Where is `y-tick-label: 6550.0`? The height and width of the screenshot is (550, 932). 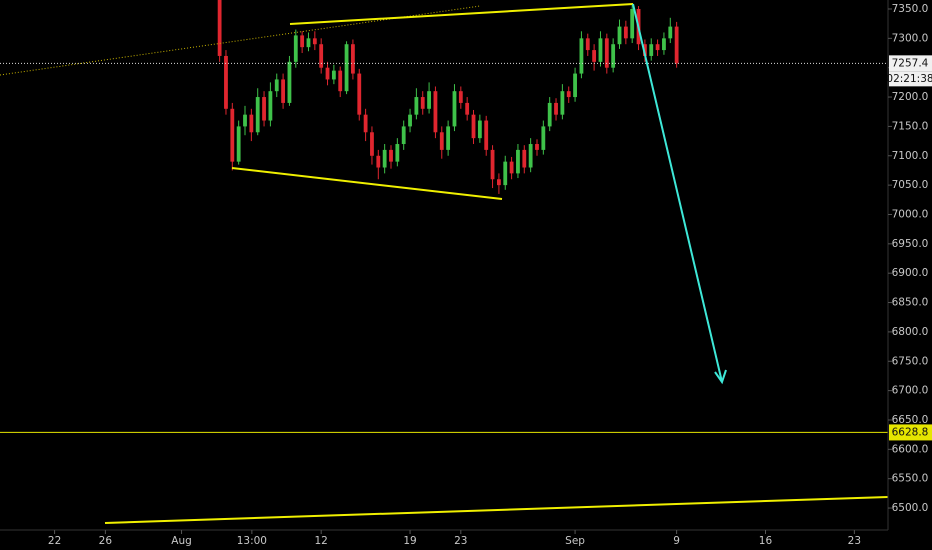 y-tick-label: 6550.0 is located at coordinates (910, 479).